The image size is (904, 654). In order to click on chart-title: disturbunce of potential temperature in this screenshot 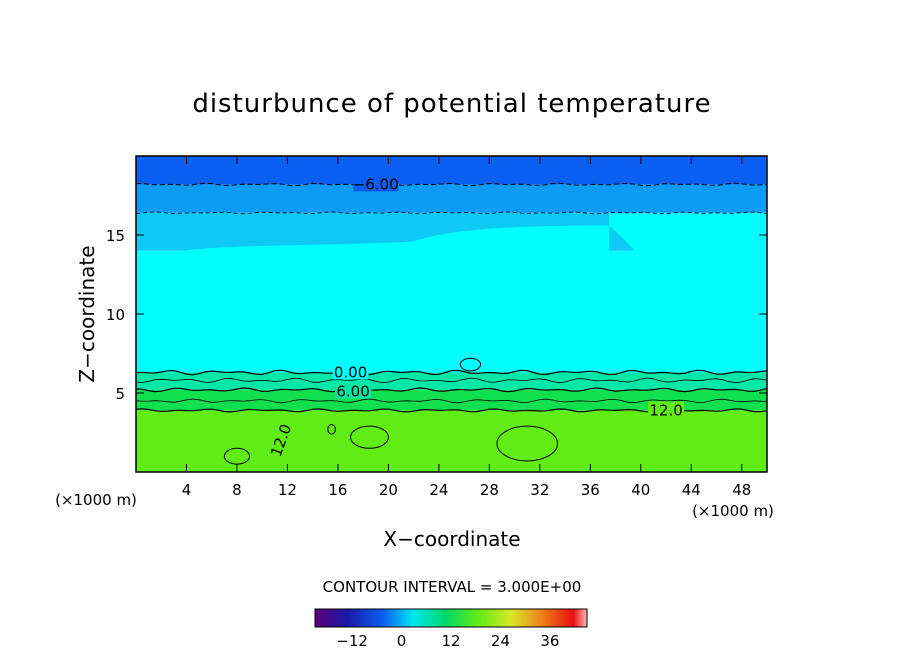, I will do `click(451, 104)`.